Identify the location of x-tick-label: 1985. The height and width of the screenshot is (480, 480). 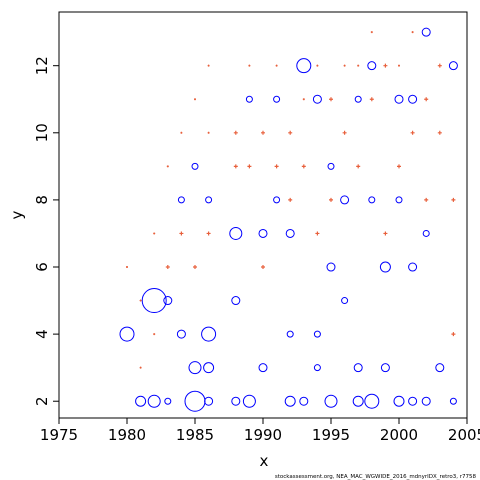
(195, 435).